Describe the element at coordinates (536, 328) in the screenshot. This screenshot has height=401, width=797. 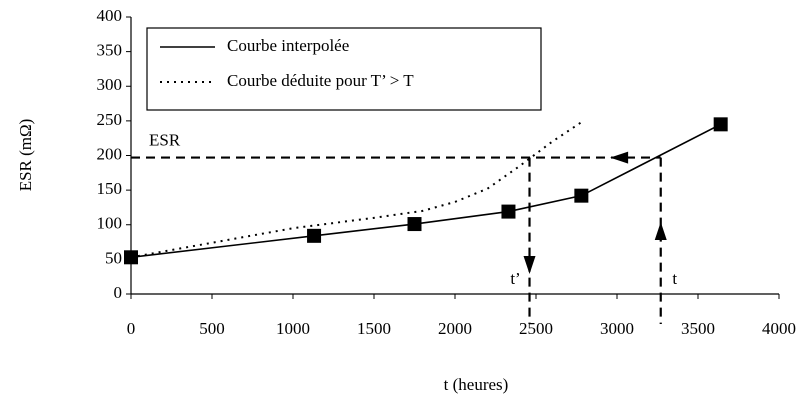
I see `x-tick-label: 2500` at that location.